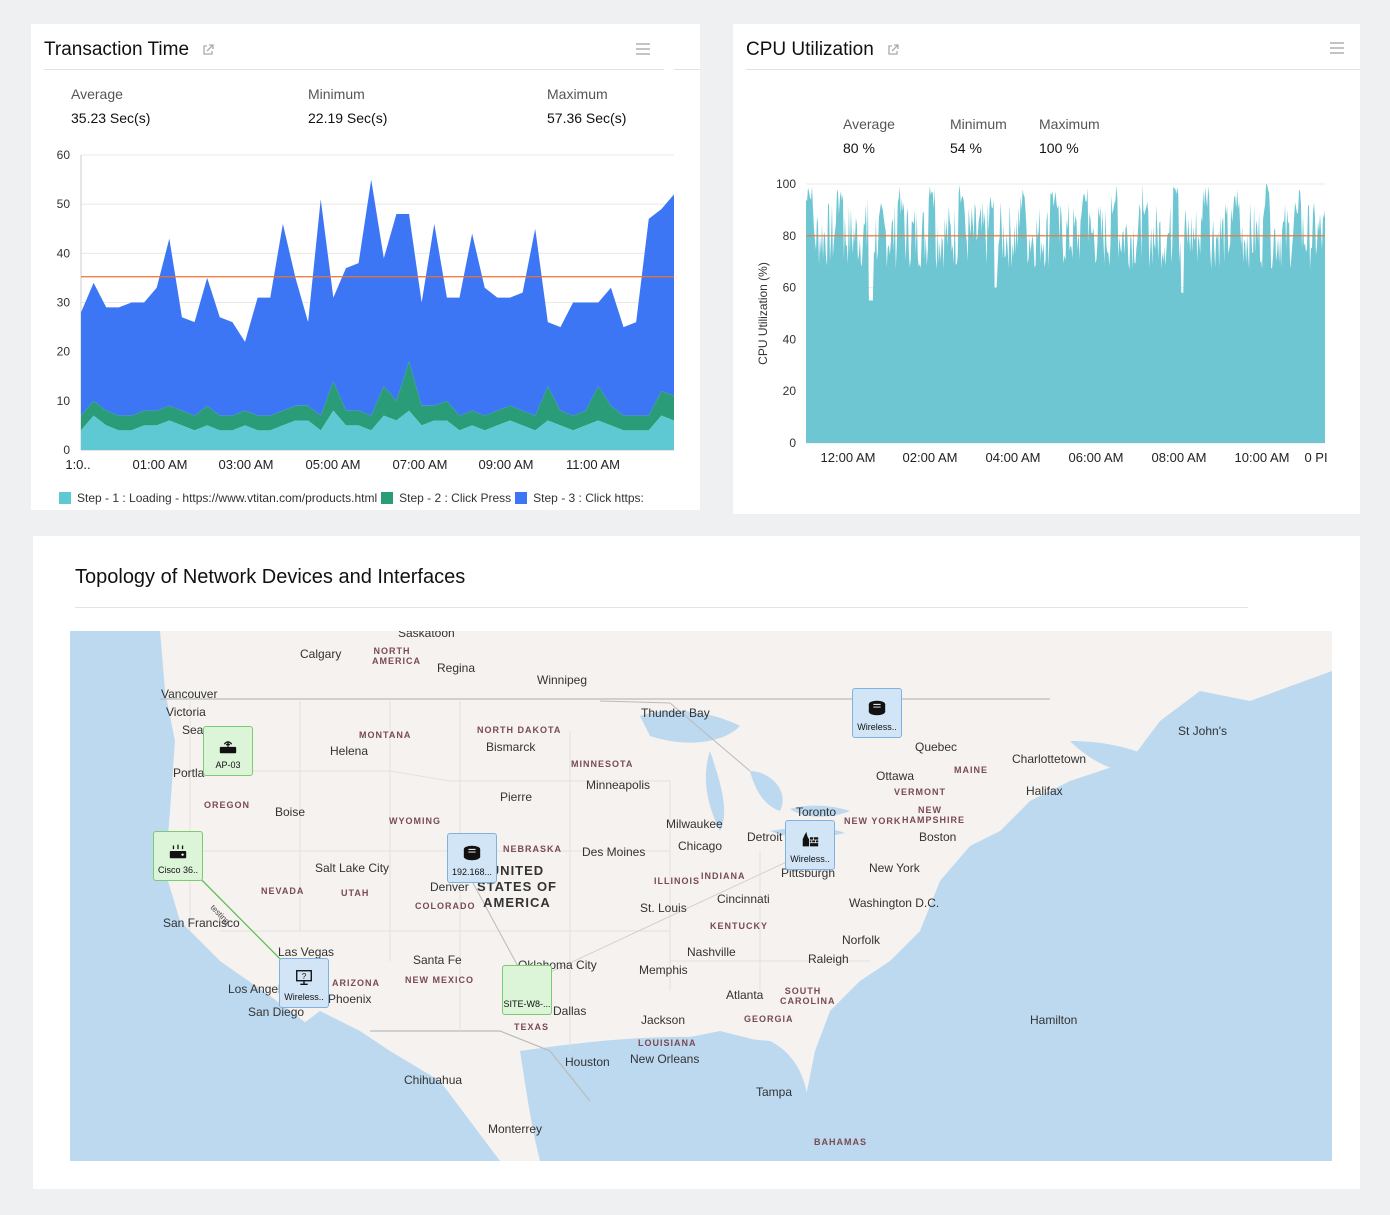 The width and height of the screenshot is (1390, 1215). What do you see at coordinates (694, 824) in the screenshot?
I see `city-label: Milwaukee` at bounding box center [694, 824].